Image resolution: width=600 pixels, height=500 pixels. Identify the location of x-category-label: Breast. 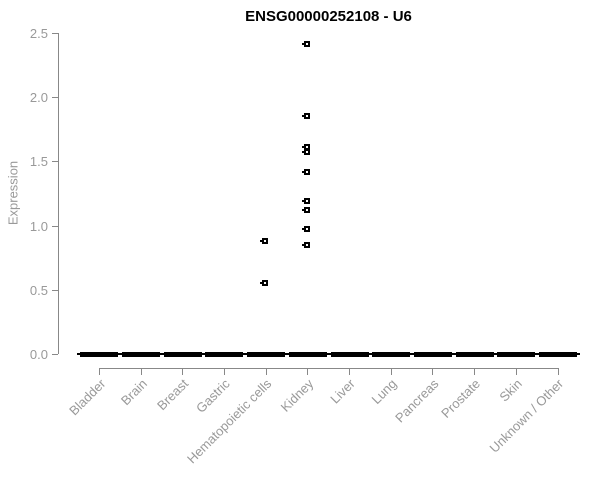
(173, 395).